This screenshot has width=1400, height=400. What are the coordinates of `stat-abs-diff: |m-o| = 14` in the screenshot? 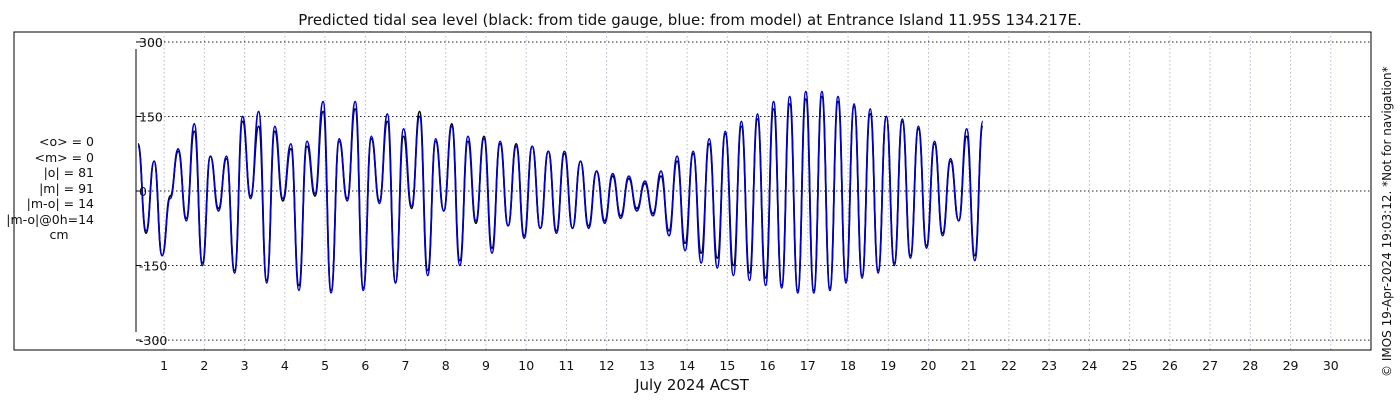 It's located at (60, 203).